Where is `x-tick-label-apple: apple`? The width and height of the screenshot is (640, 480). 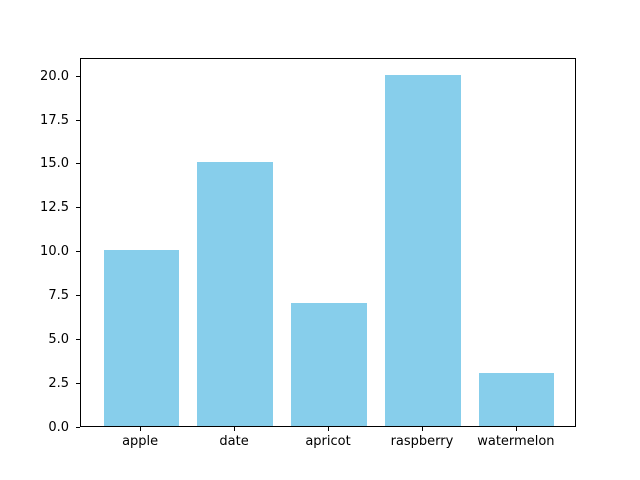
x-tick-label-apple: apple is located at coordinates (140, 441).